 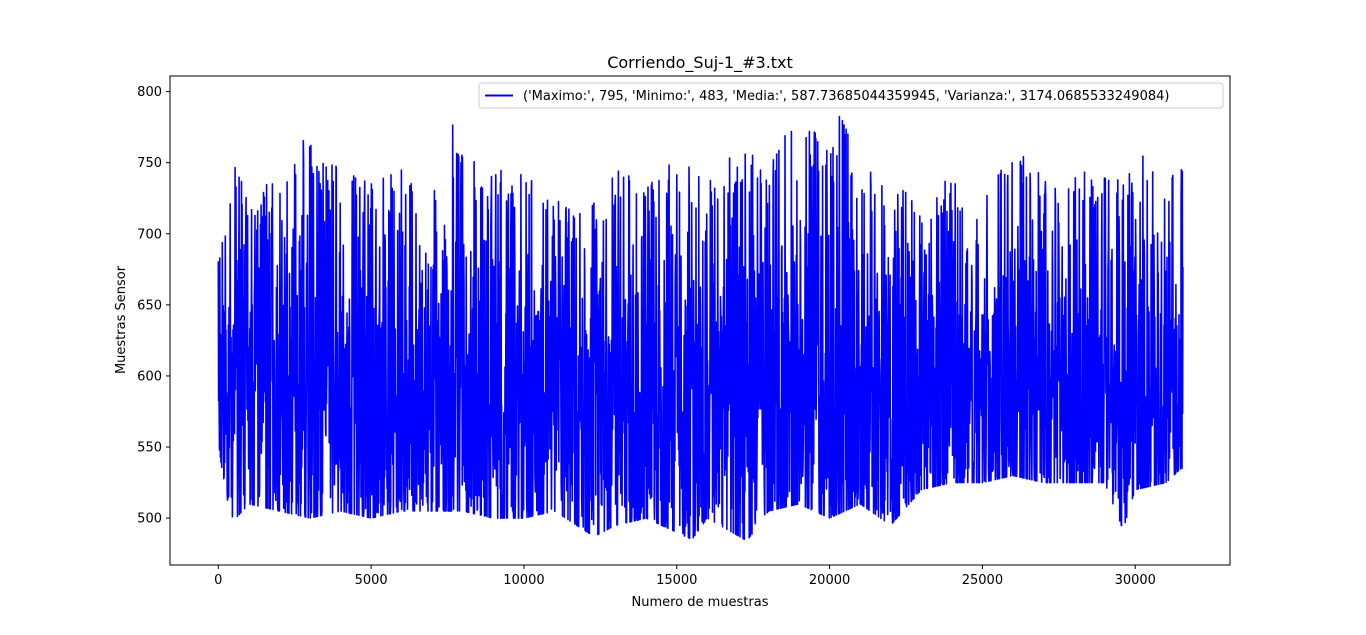 What do you see at coordinates (149, 234) in the screenshot?
I see `y-tick-label: 700` at bounding box center [149, 234].